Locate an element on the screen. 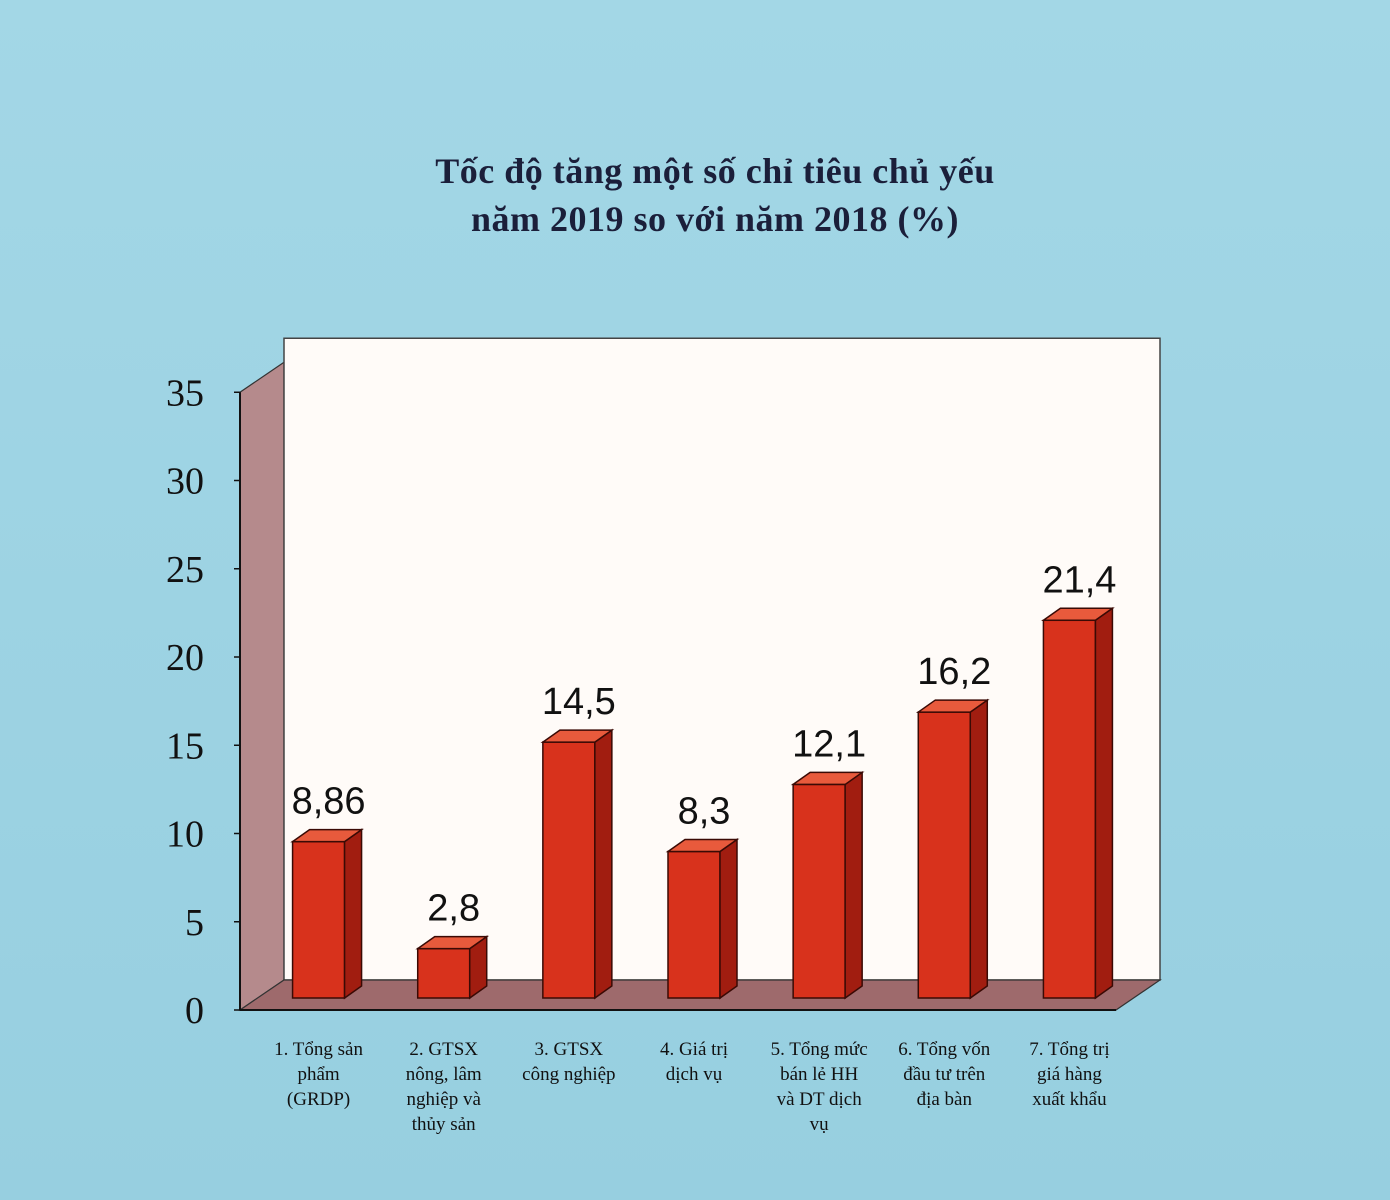 This screenshot has width=1390, height=1200. y-tick-label: 10 is located at coordinates (185, 835).